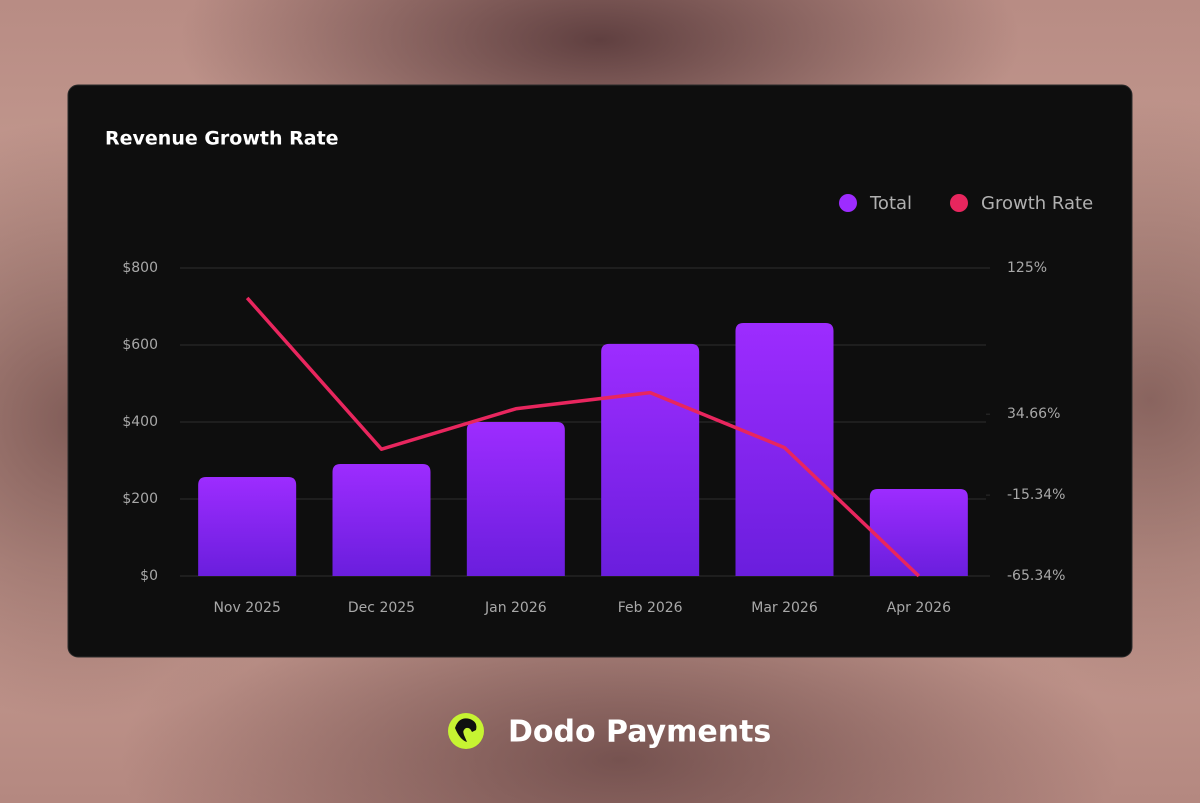 Image resolution: width=1200 pixels, height=803 pixels. What do you see at coordinates (1027, 268) in the screenshot?
I see `y2-tick-label: 125%` at bounding box center [1027, 268].